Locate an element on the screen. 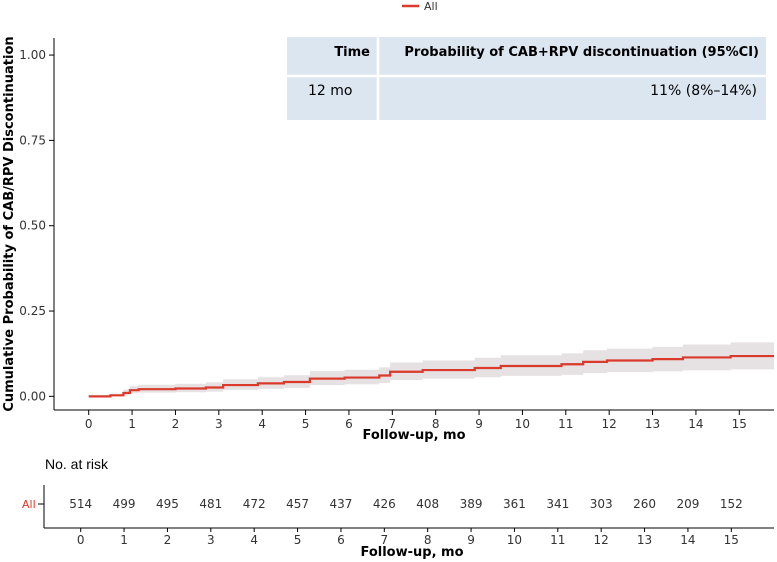  risk-table-title: No. at risk is located at coordinates (77, 464).